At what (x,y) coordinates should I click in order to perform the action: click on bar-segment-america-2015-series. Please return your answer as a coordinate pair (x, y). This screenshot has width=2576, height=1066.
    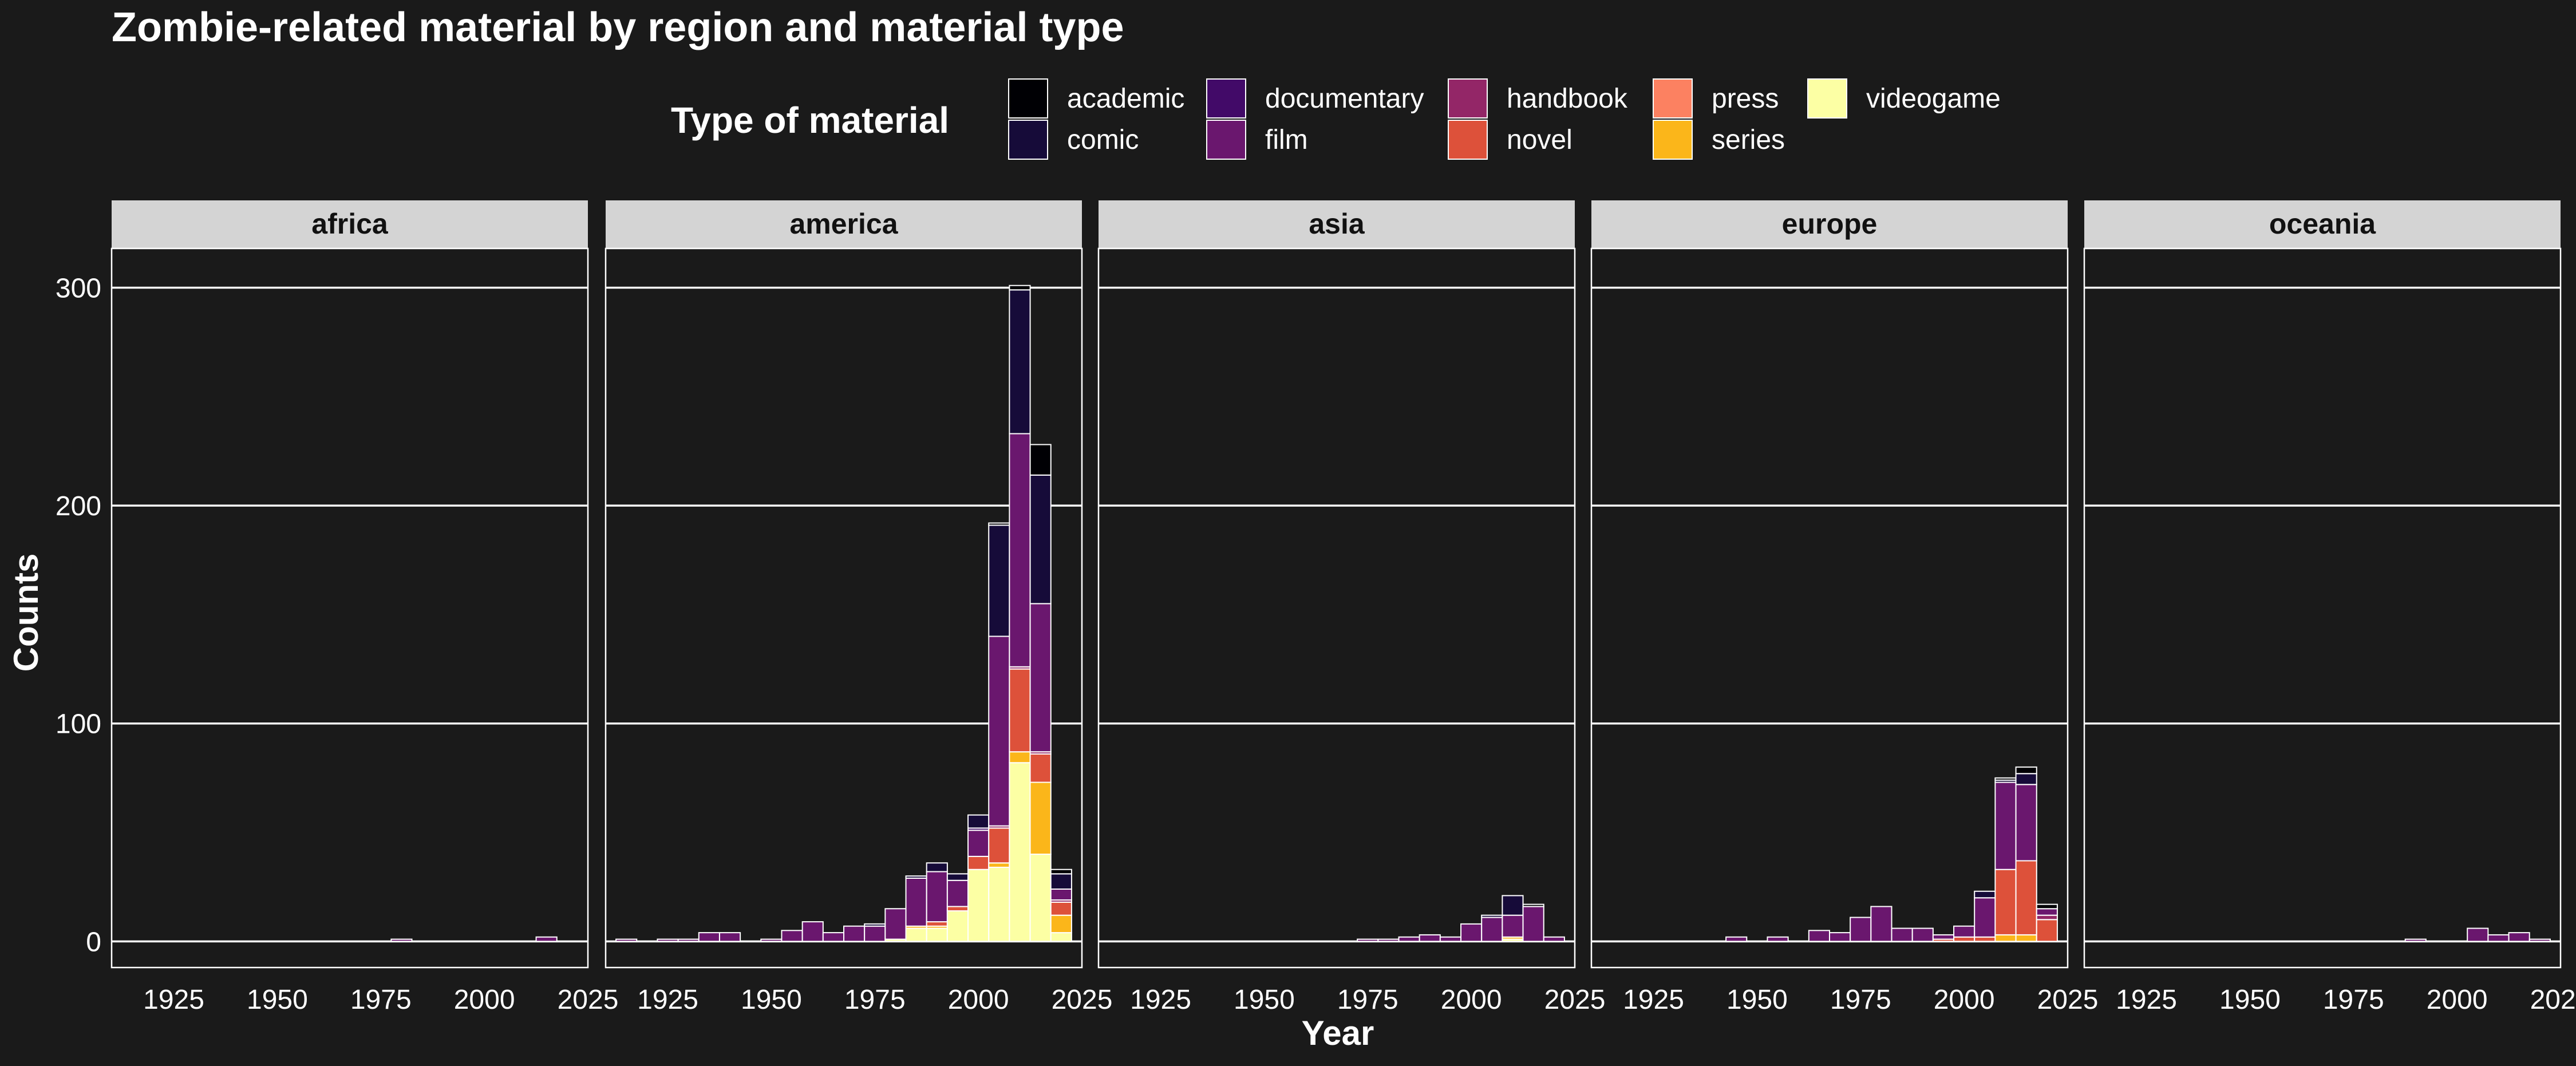
    Looking at the image, I should click on (1040, 818).